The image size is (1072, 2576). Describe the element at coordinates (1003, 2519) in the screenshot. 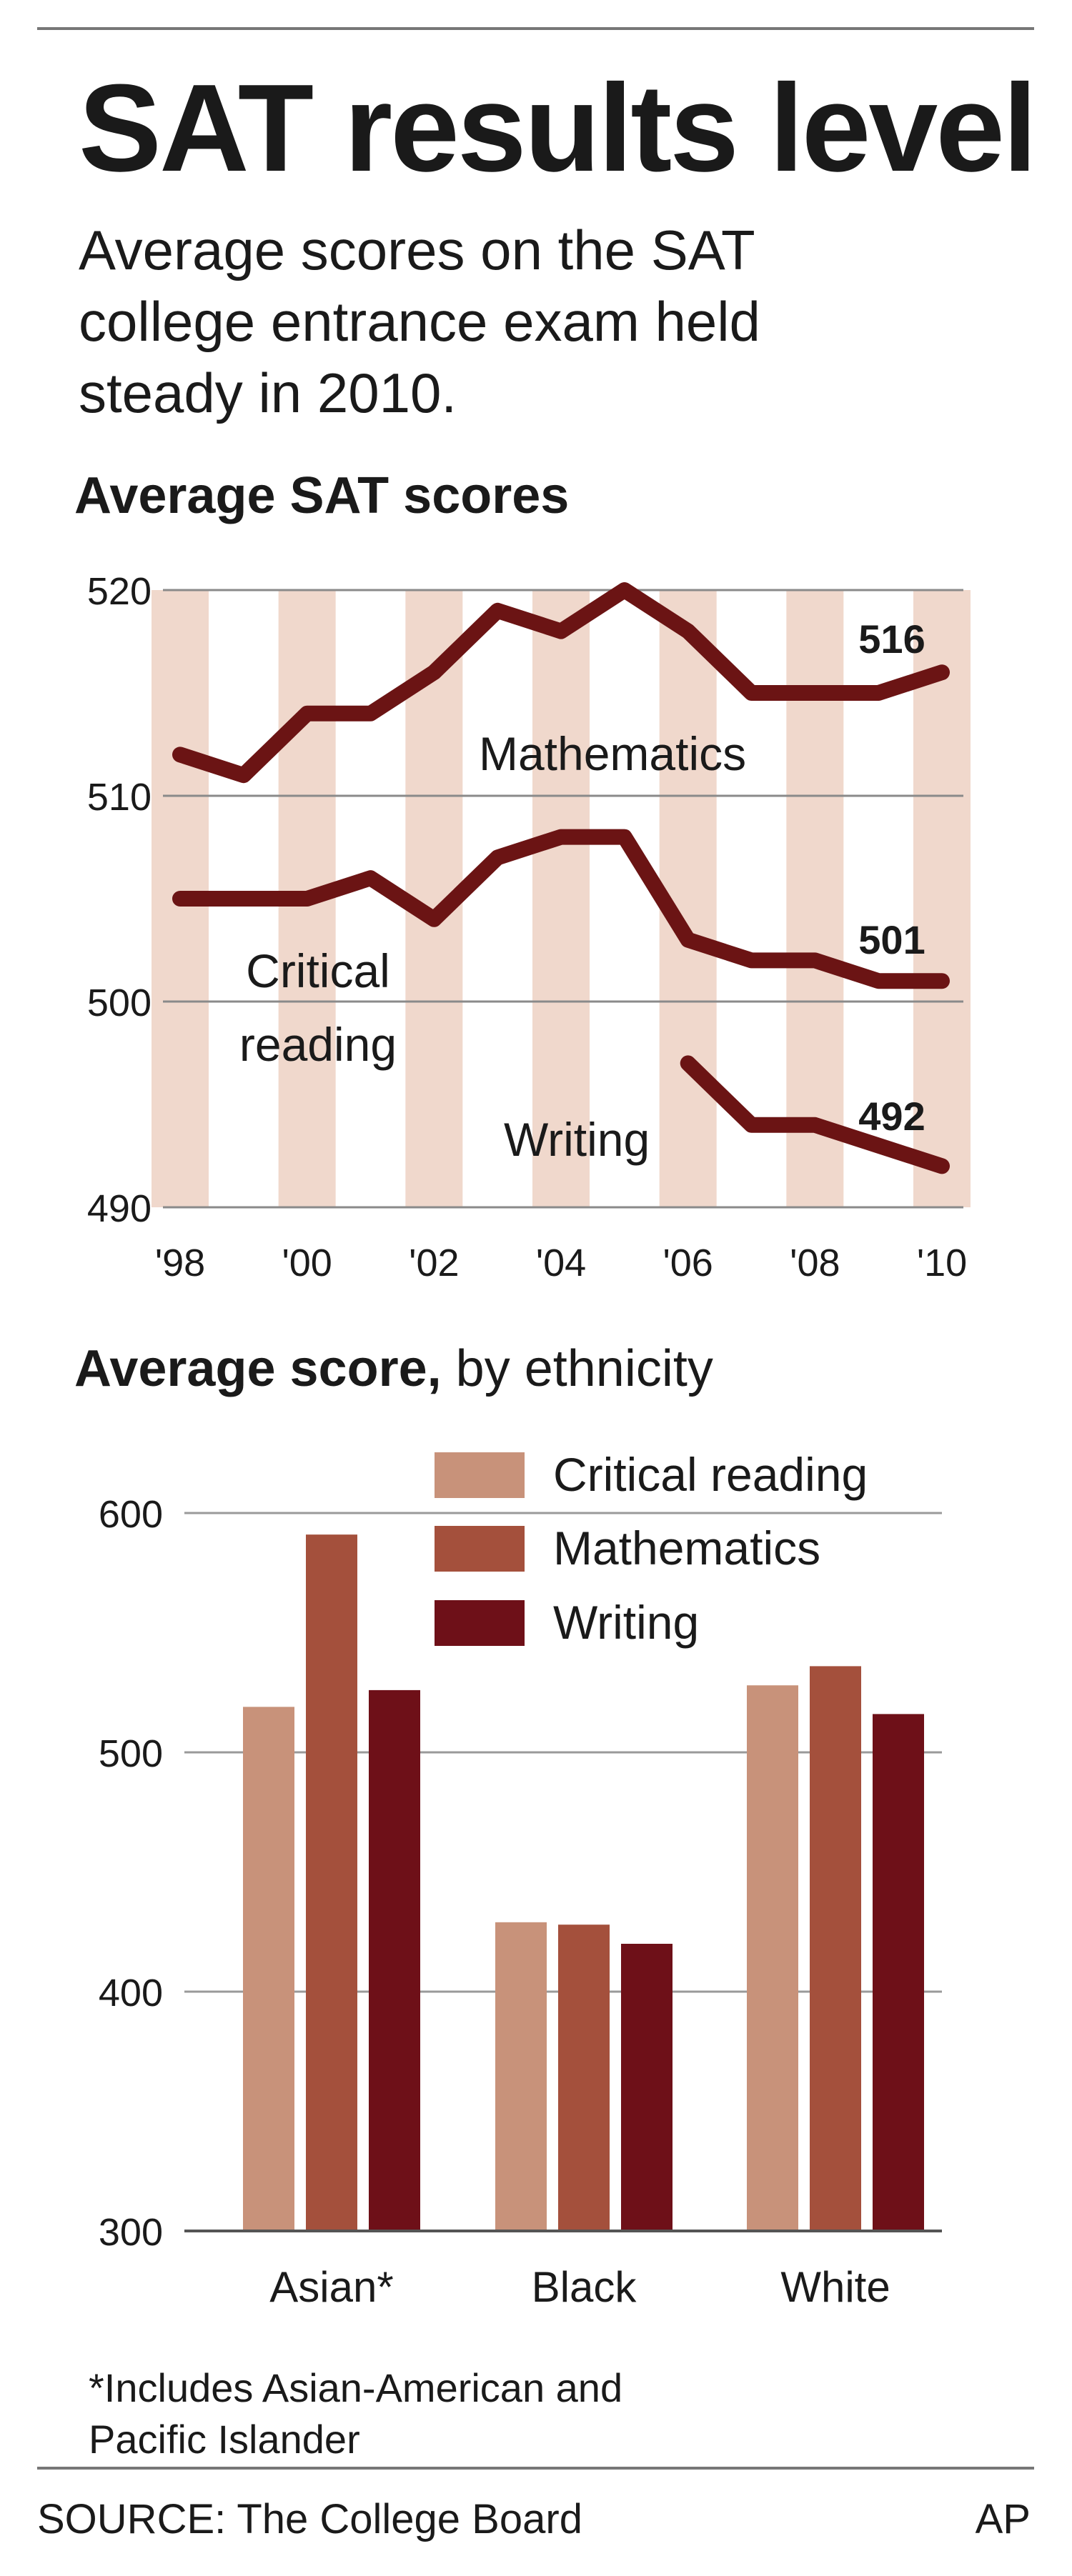

I see `agency-credit: AP` at that location.